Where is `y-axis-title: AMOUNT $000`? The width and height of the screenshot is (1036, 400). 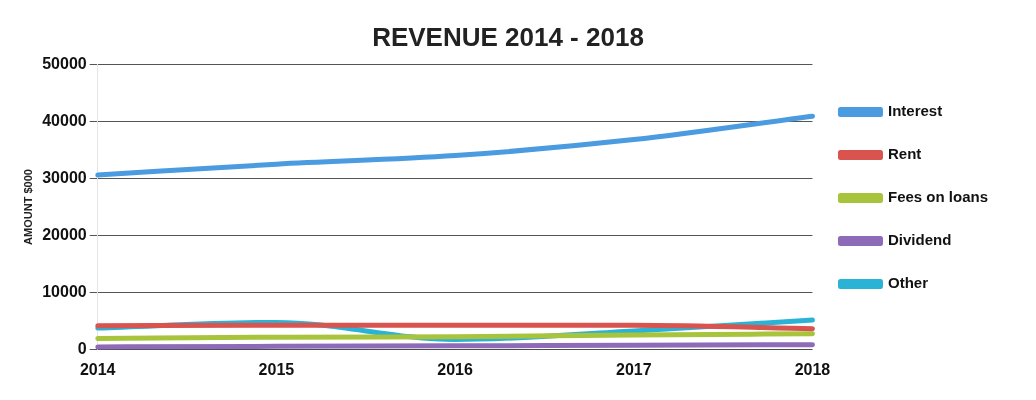 y-axis-title: AMOUNT $000 is located at coordinates (27, 207).